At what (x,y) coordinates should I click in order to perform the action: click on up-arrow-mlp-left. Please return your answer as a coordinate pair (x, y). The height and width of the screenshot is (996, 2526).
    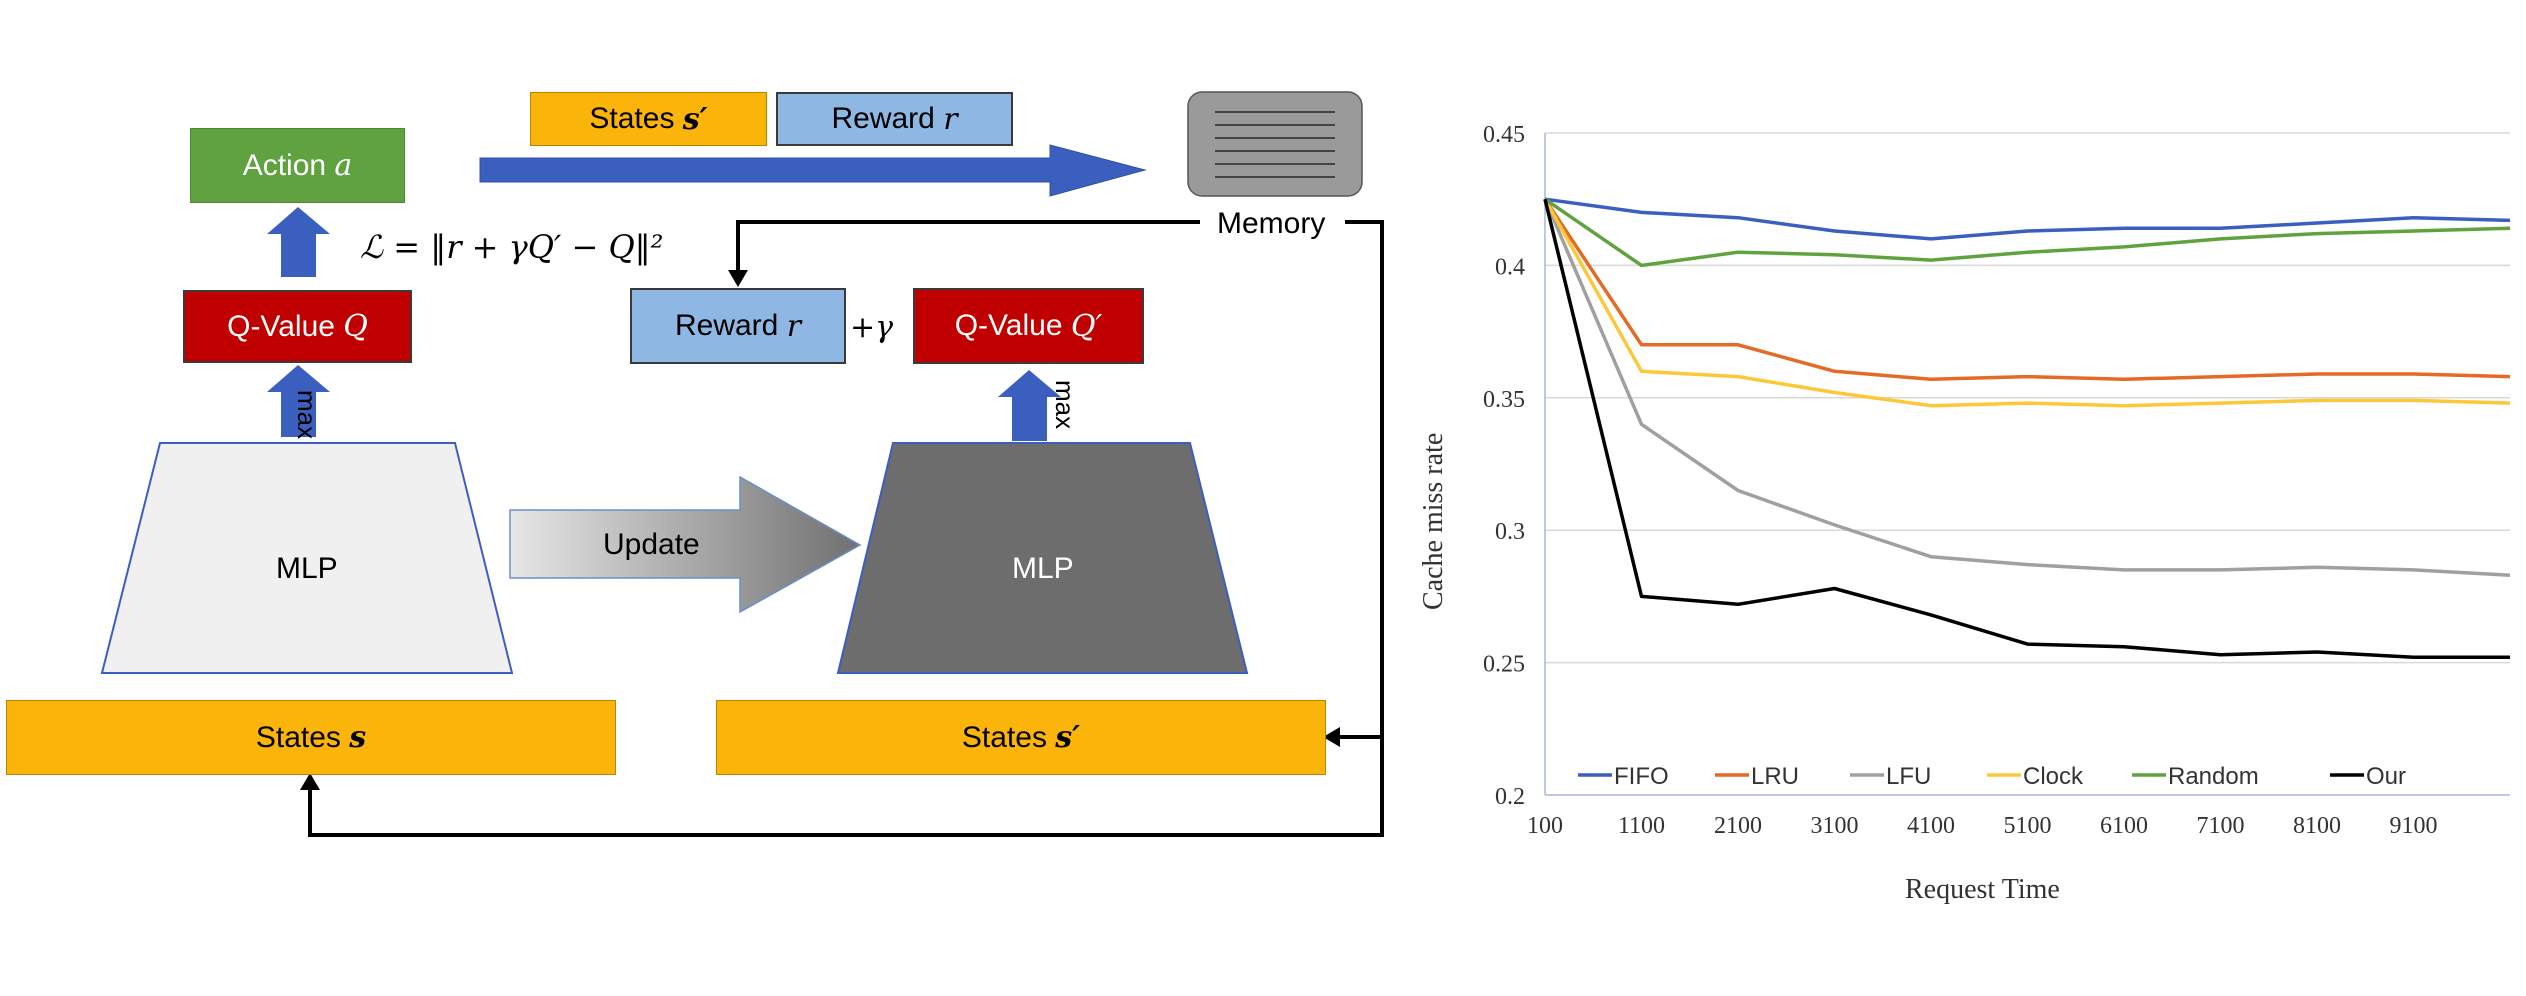
    Looking at the image, I should click on (298, 401).